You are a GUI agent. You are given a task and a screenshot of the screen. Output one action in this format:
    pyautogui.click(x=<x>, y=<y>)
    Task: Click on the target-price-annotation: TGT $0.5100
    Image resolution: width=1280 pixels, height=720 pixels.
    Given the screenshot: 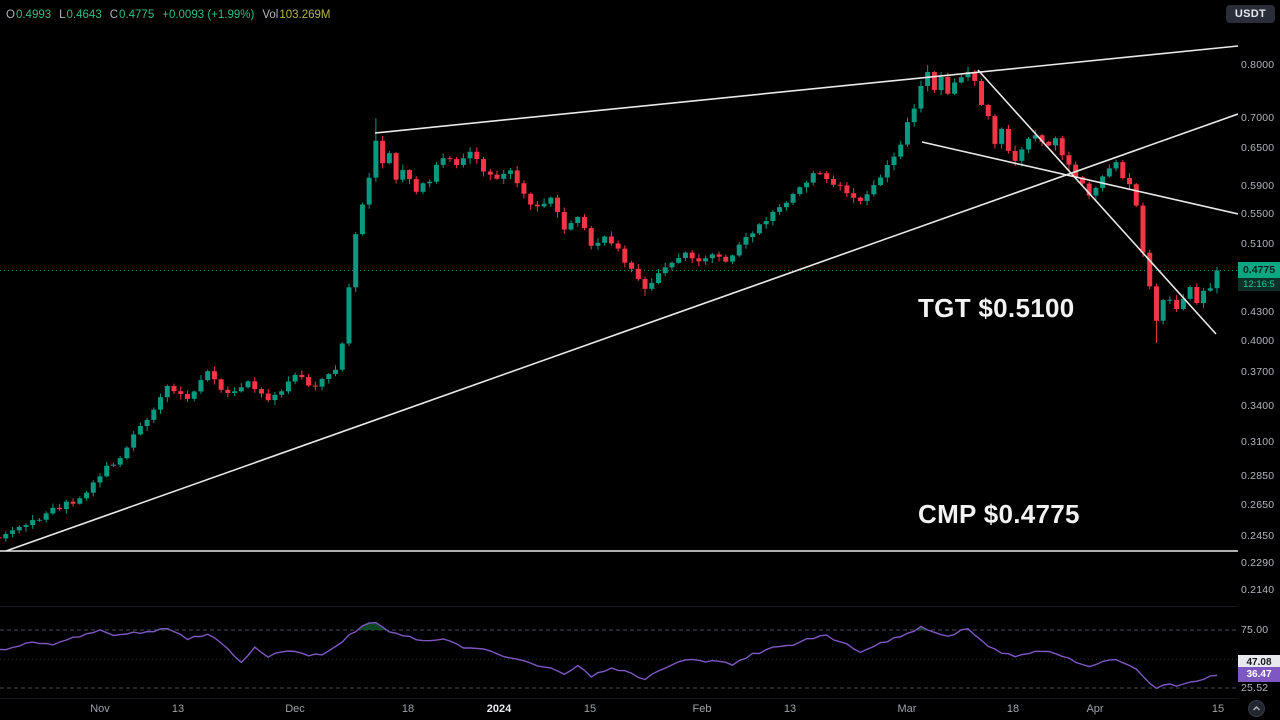 What is the action you would take?
    pyautogui.click(x=996, y=308)
    